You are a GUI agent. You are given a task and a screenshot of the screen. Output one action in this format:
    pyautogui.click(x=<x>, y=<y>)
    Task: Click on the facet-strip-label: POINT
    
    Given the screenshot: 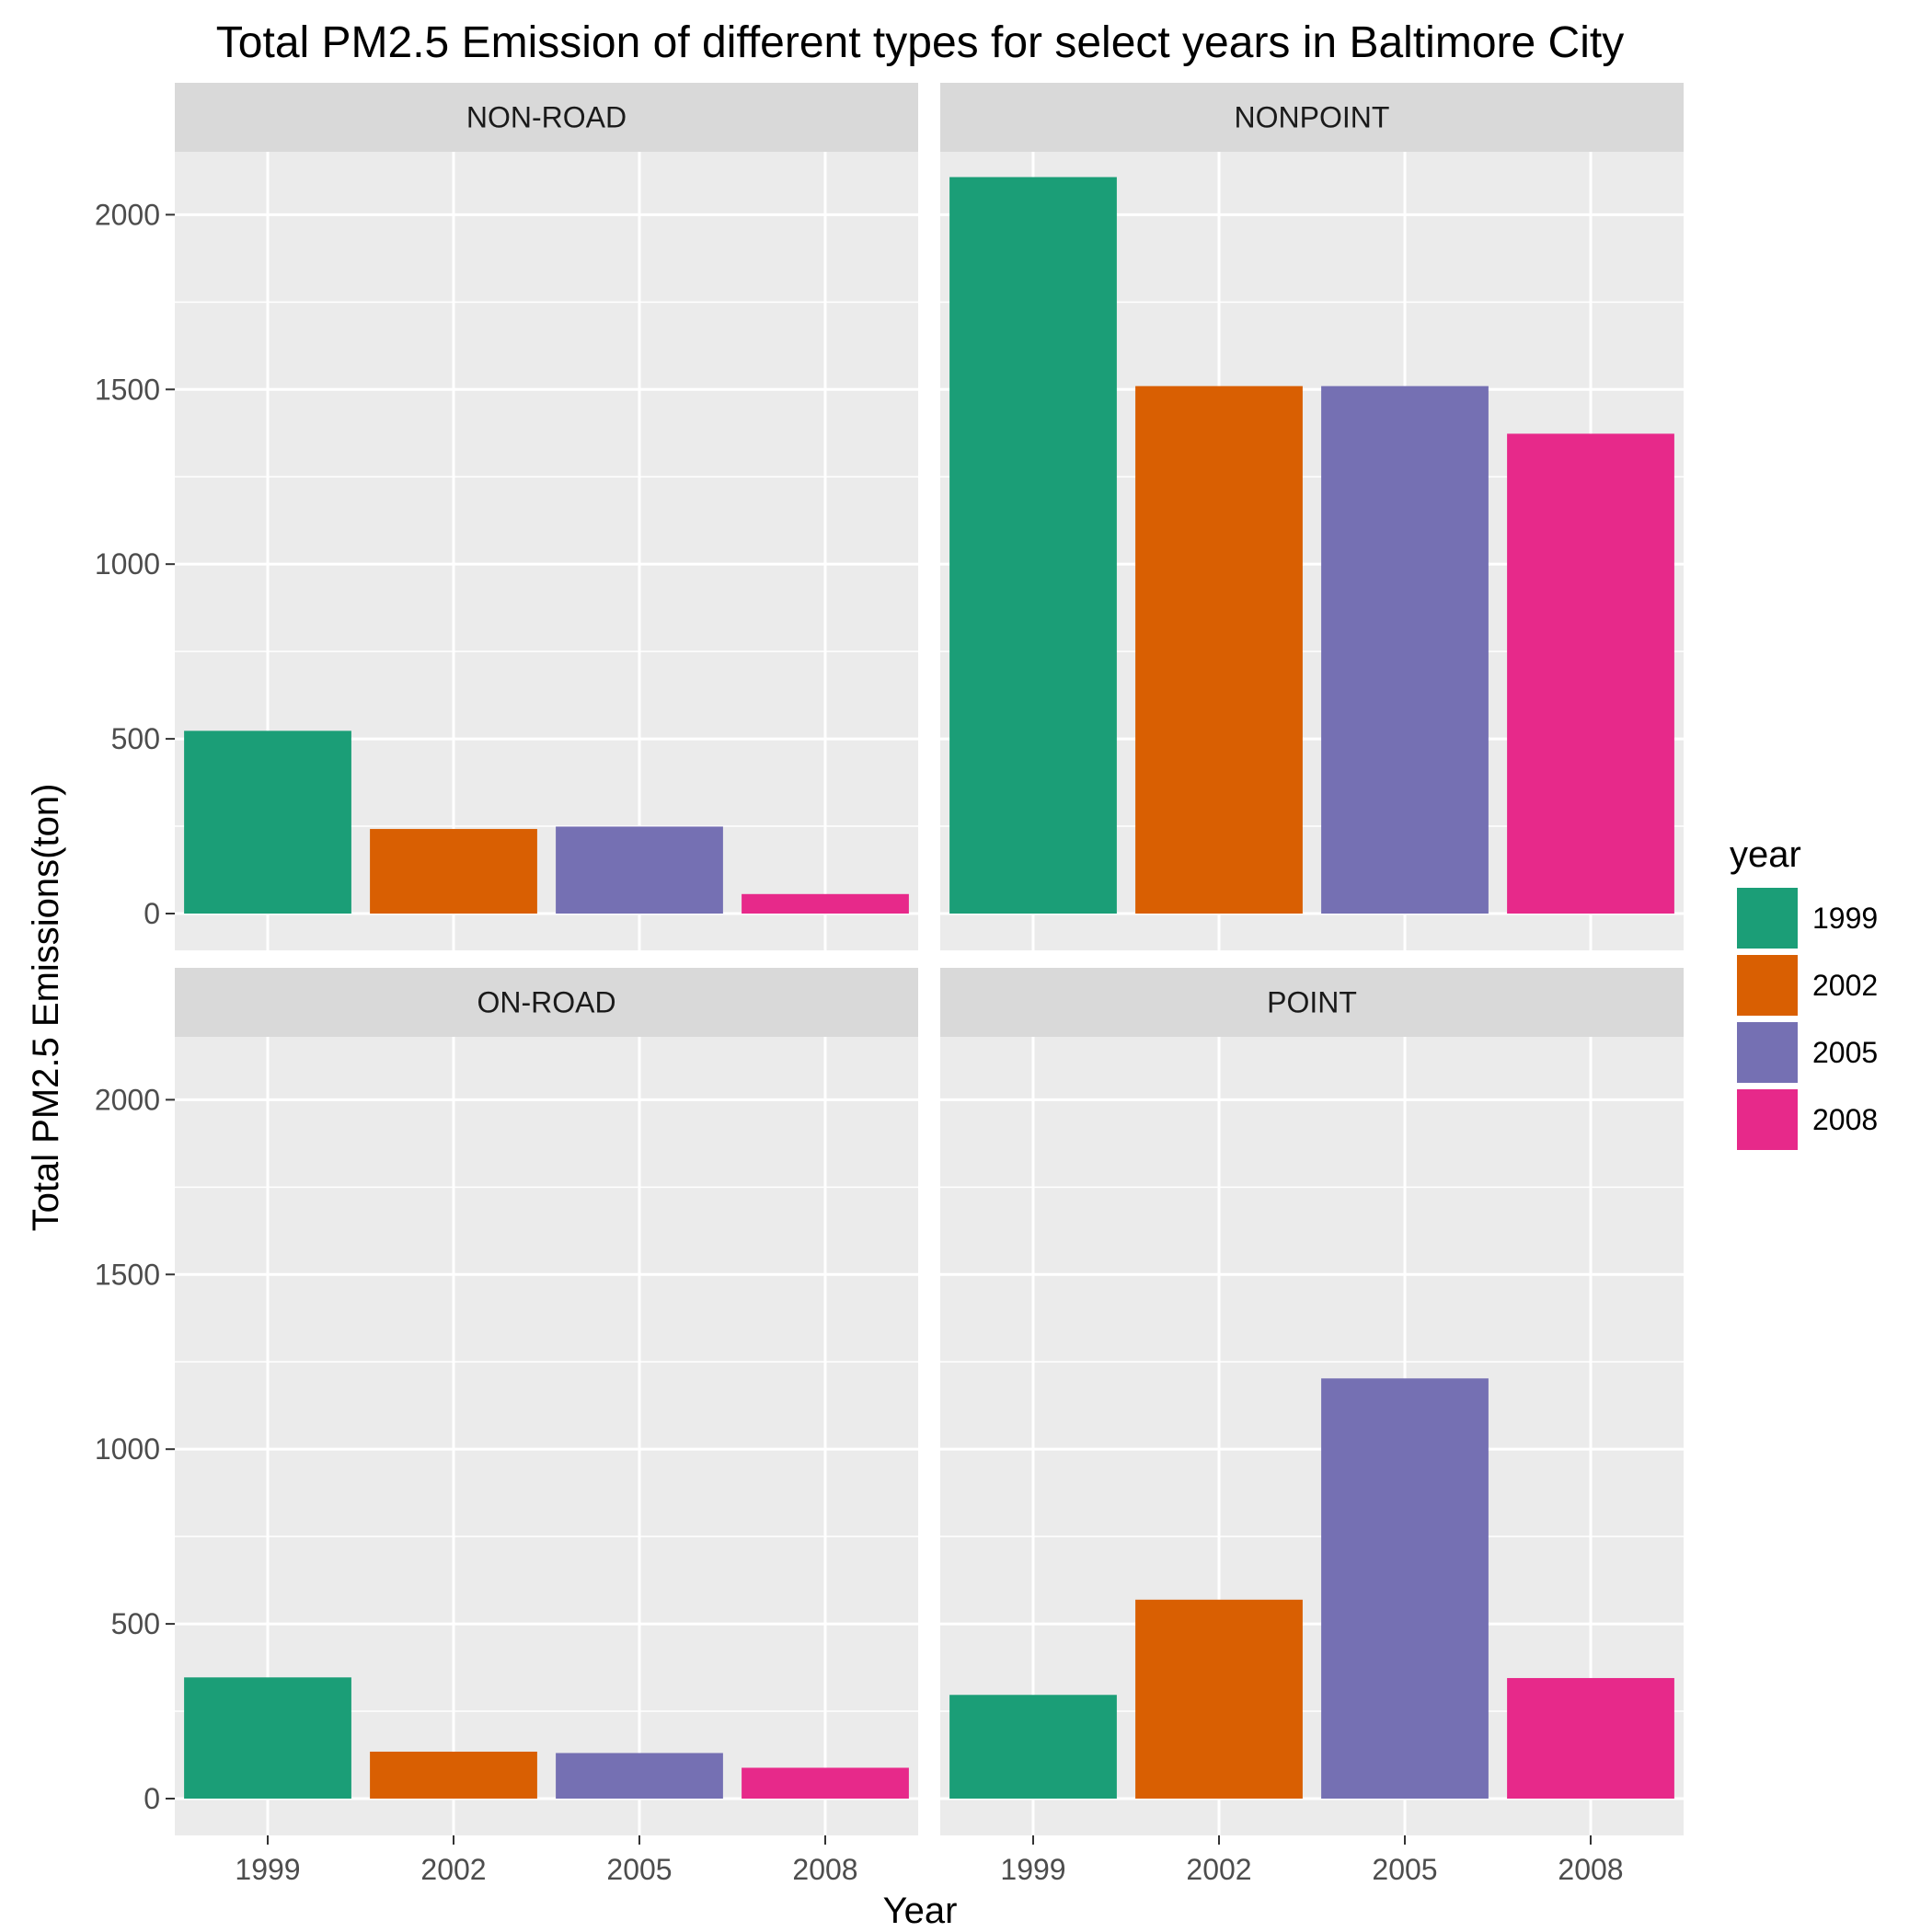 What is the action you would take?
    pyautogui.click(x=1312, y=1002)
    